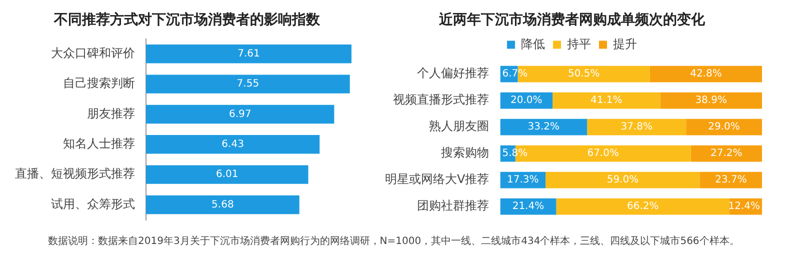 The image size is (786, 261). I want to click on data-label: 27.2%, so click(726, 154).